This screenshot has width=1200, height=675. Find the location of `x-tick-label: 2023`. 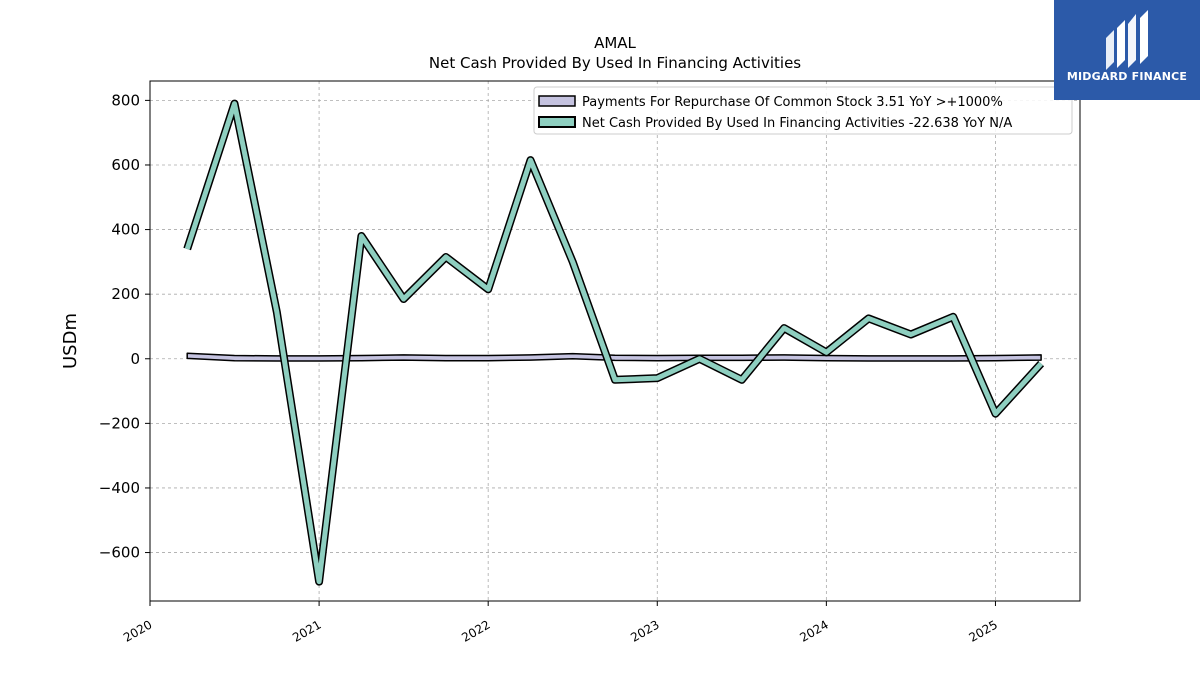

x-tick-label: 2023 is located at coordinates (644, 630).